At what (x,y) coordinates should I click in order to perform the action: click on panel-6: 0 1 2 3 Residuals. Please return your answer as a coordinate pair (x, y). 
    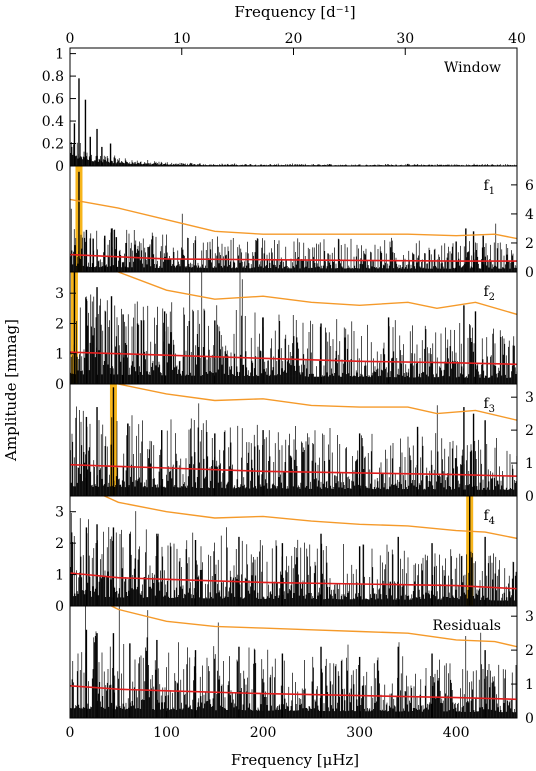
    Looking at the image, I should click on (301, 666).